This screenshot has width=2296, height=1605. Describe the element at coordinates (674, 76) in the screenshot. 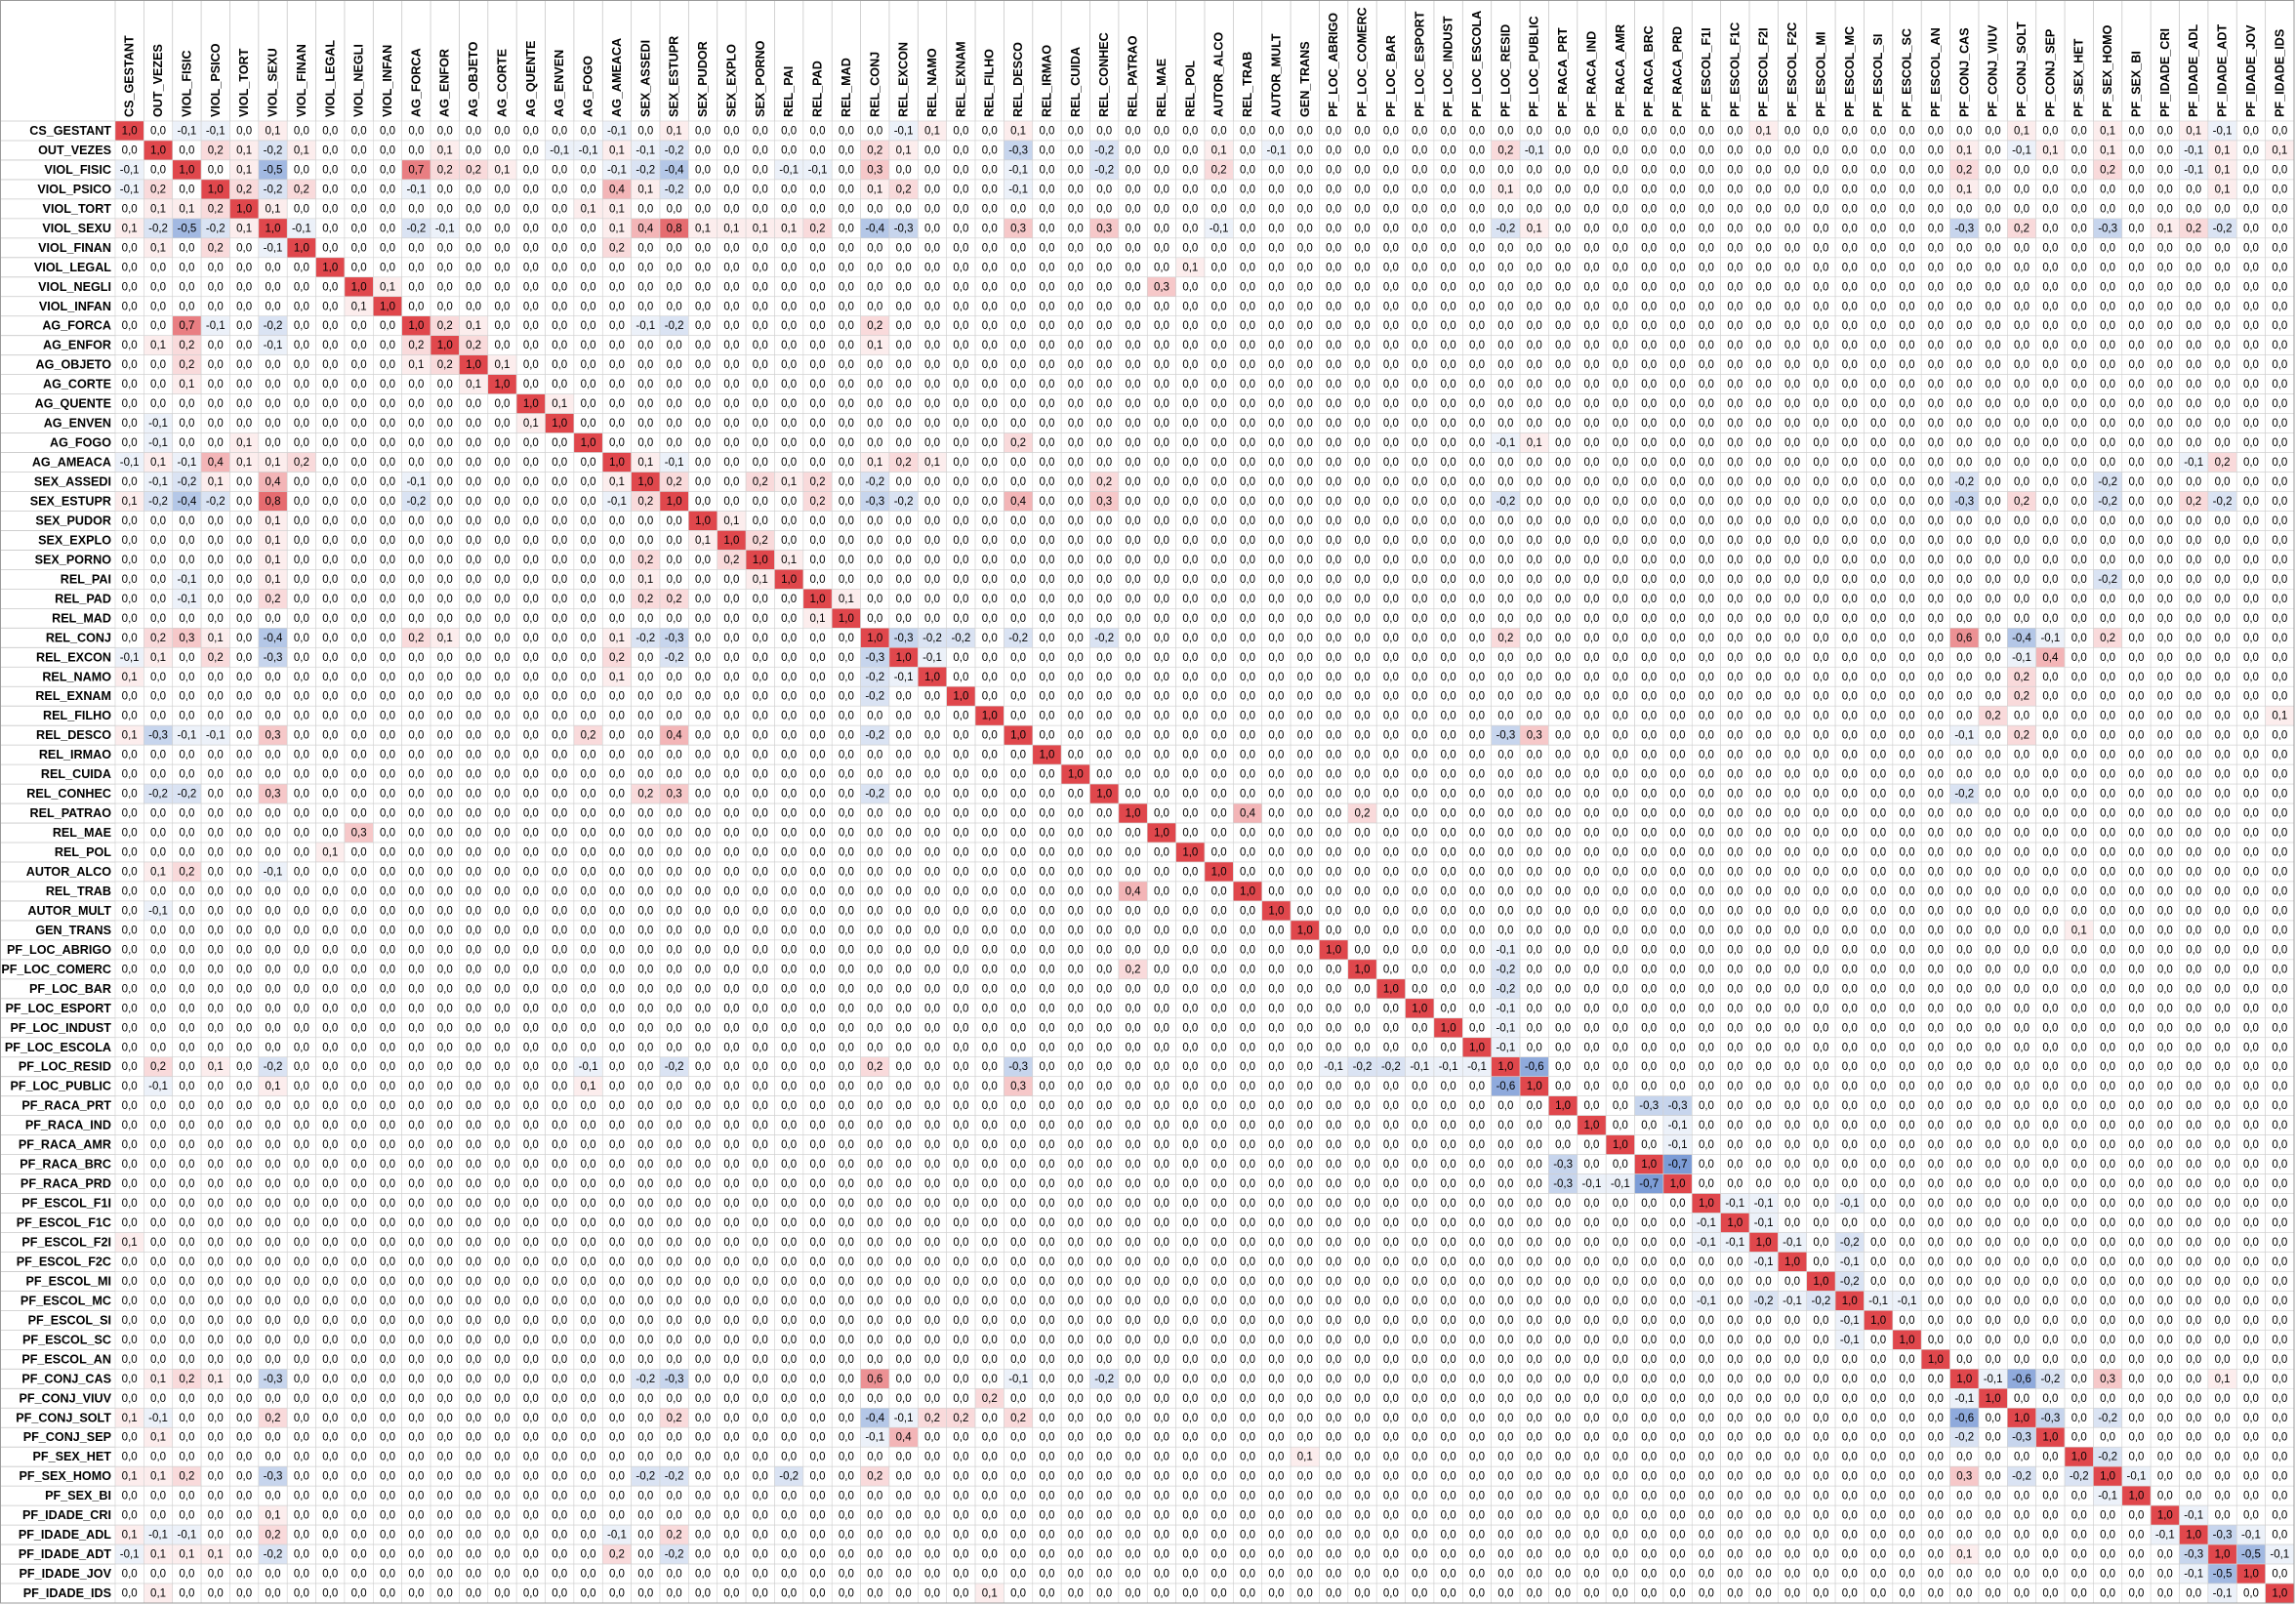

I see `column-label: SEX_ESTUPR` at that location.